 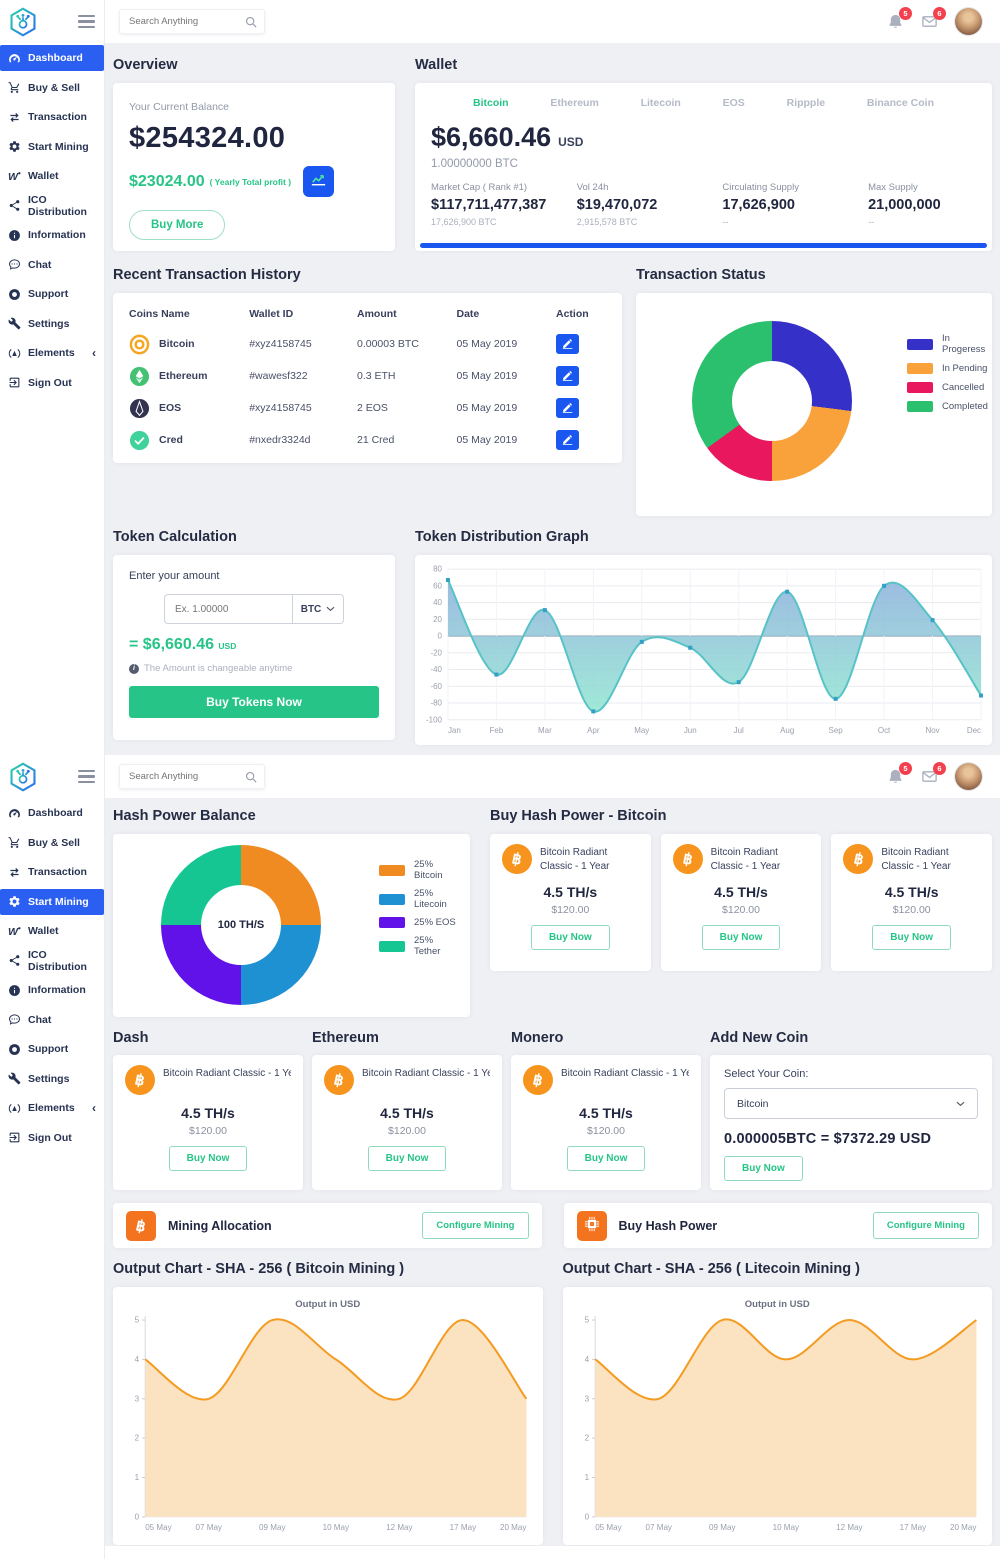 I want to click on svg-text: Nov, so click(x=932, y=730).